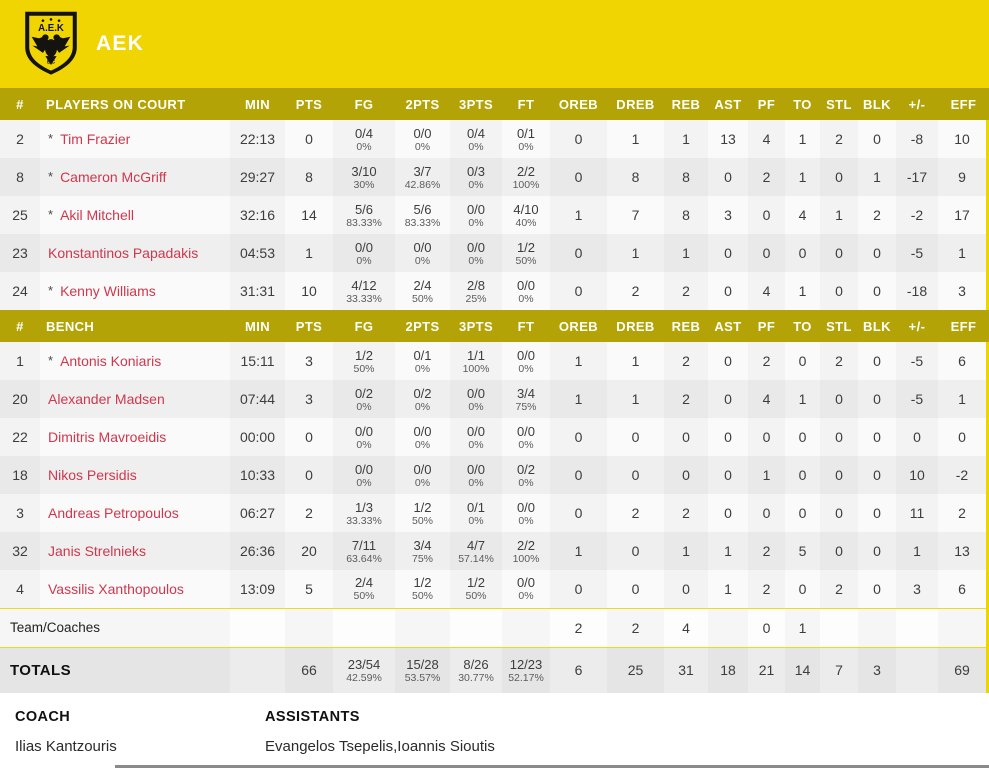  I want to click on eagle-icon, so click(51, 49).